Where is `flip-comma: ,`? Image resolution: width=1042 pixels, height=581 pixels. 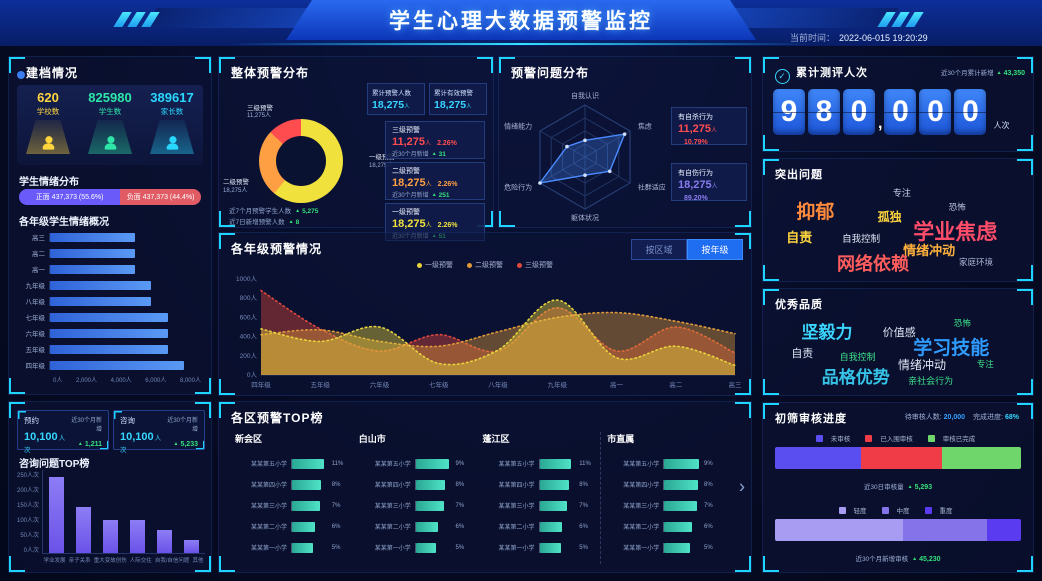 flip-comma: , is located at coordinates (880, 123).